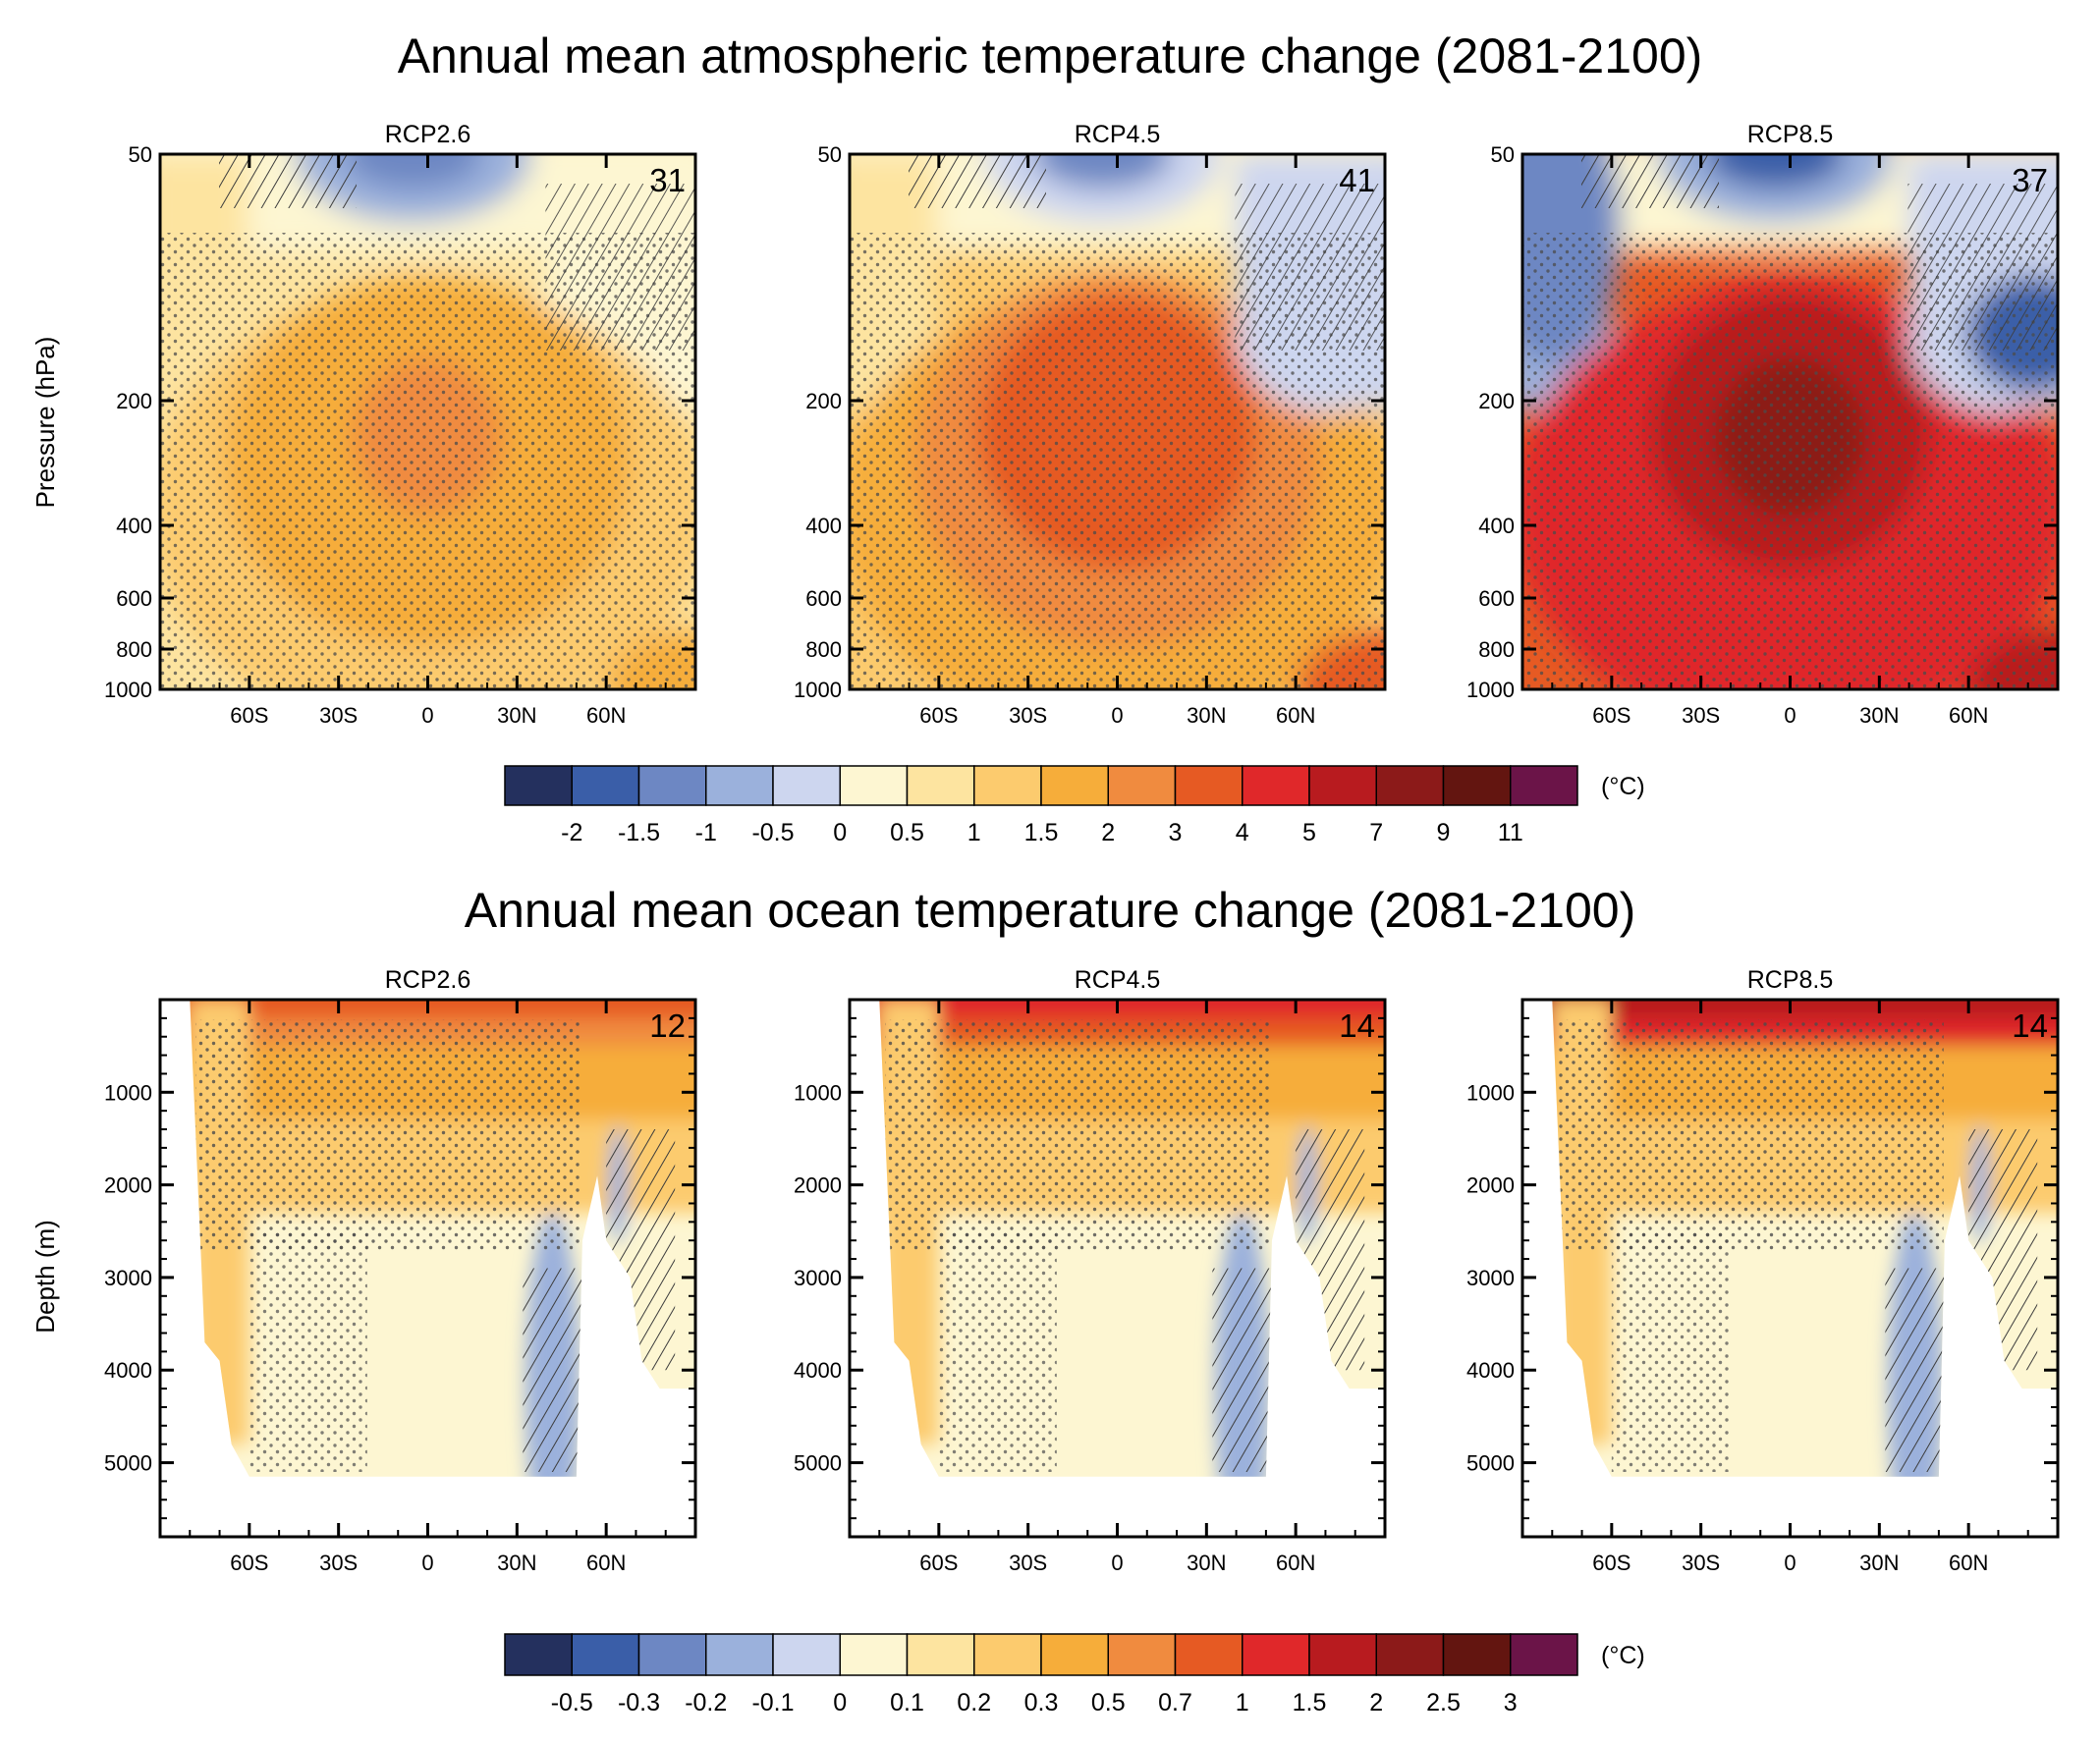 This screenshot has width=2100, height=1743. I want to click on colorbar-label: -0.2, so click(706, 1702).